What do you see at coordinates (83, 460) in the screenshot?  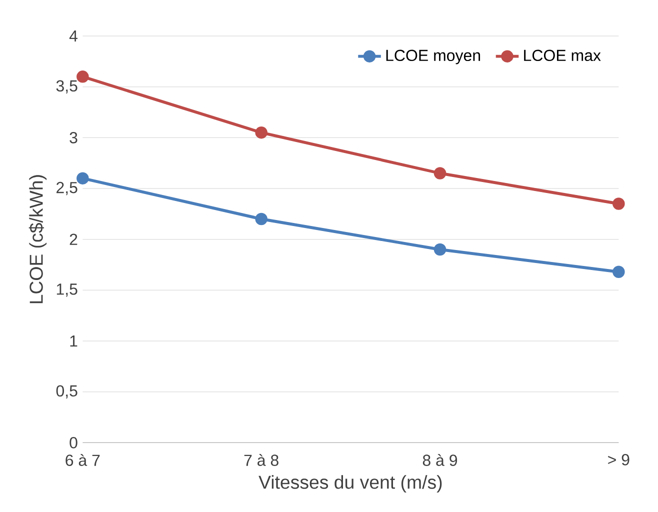 I see `x-tick-label: 6 à 7` at bounding box center [83, 460].